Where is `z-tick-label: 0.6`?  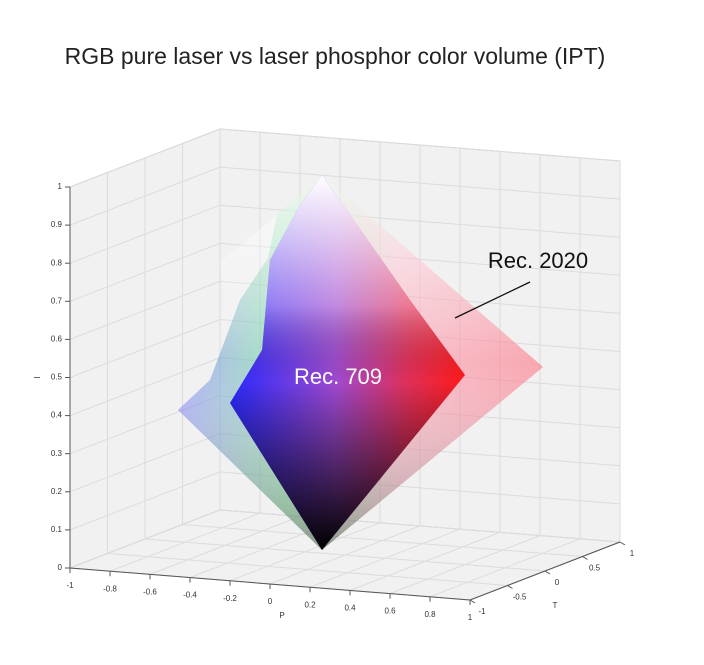 z-tick-label: 0.6 is located at coordinates (57, 339).